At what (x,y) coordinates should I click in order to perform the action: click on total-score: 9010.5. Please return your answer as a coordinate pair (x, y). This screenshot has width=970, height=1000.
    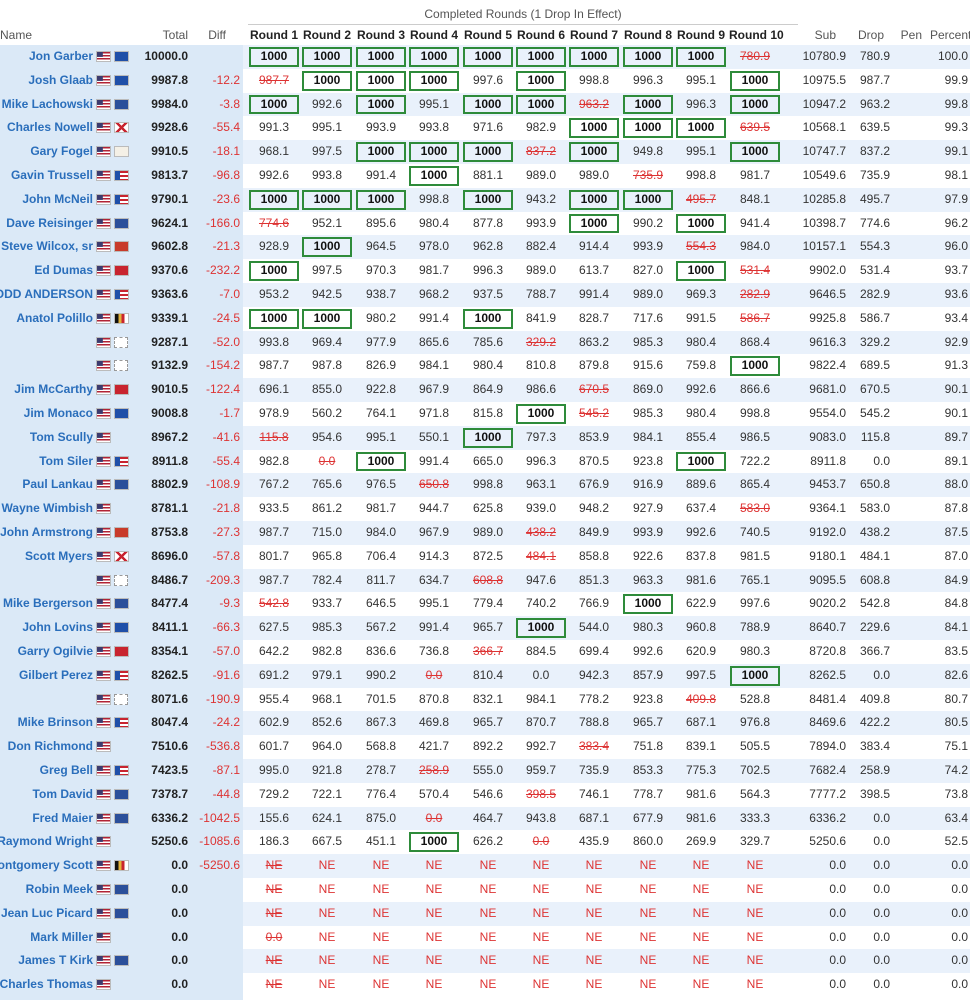
    Looking at the image, I should click on (169, 389).